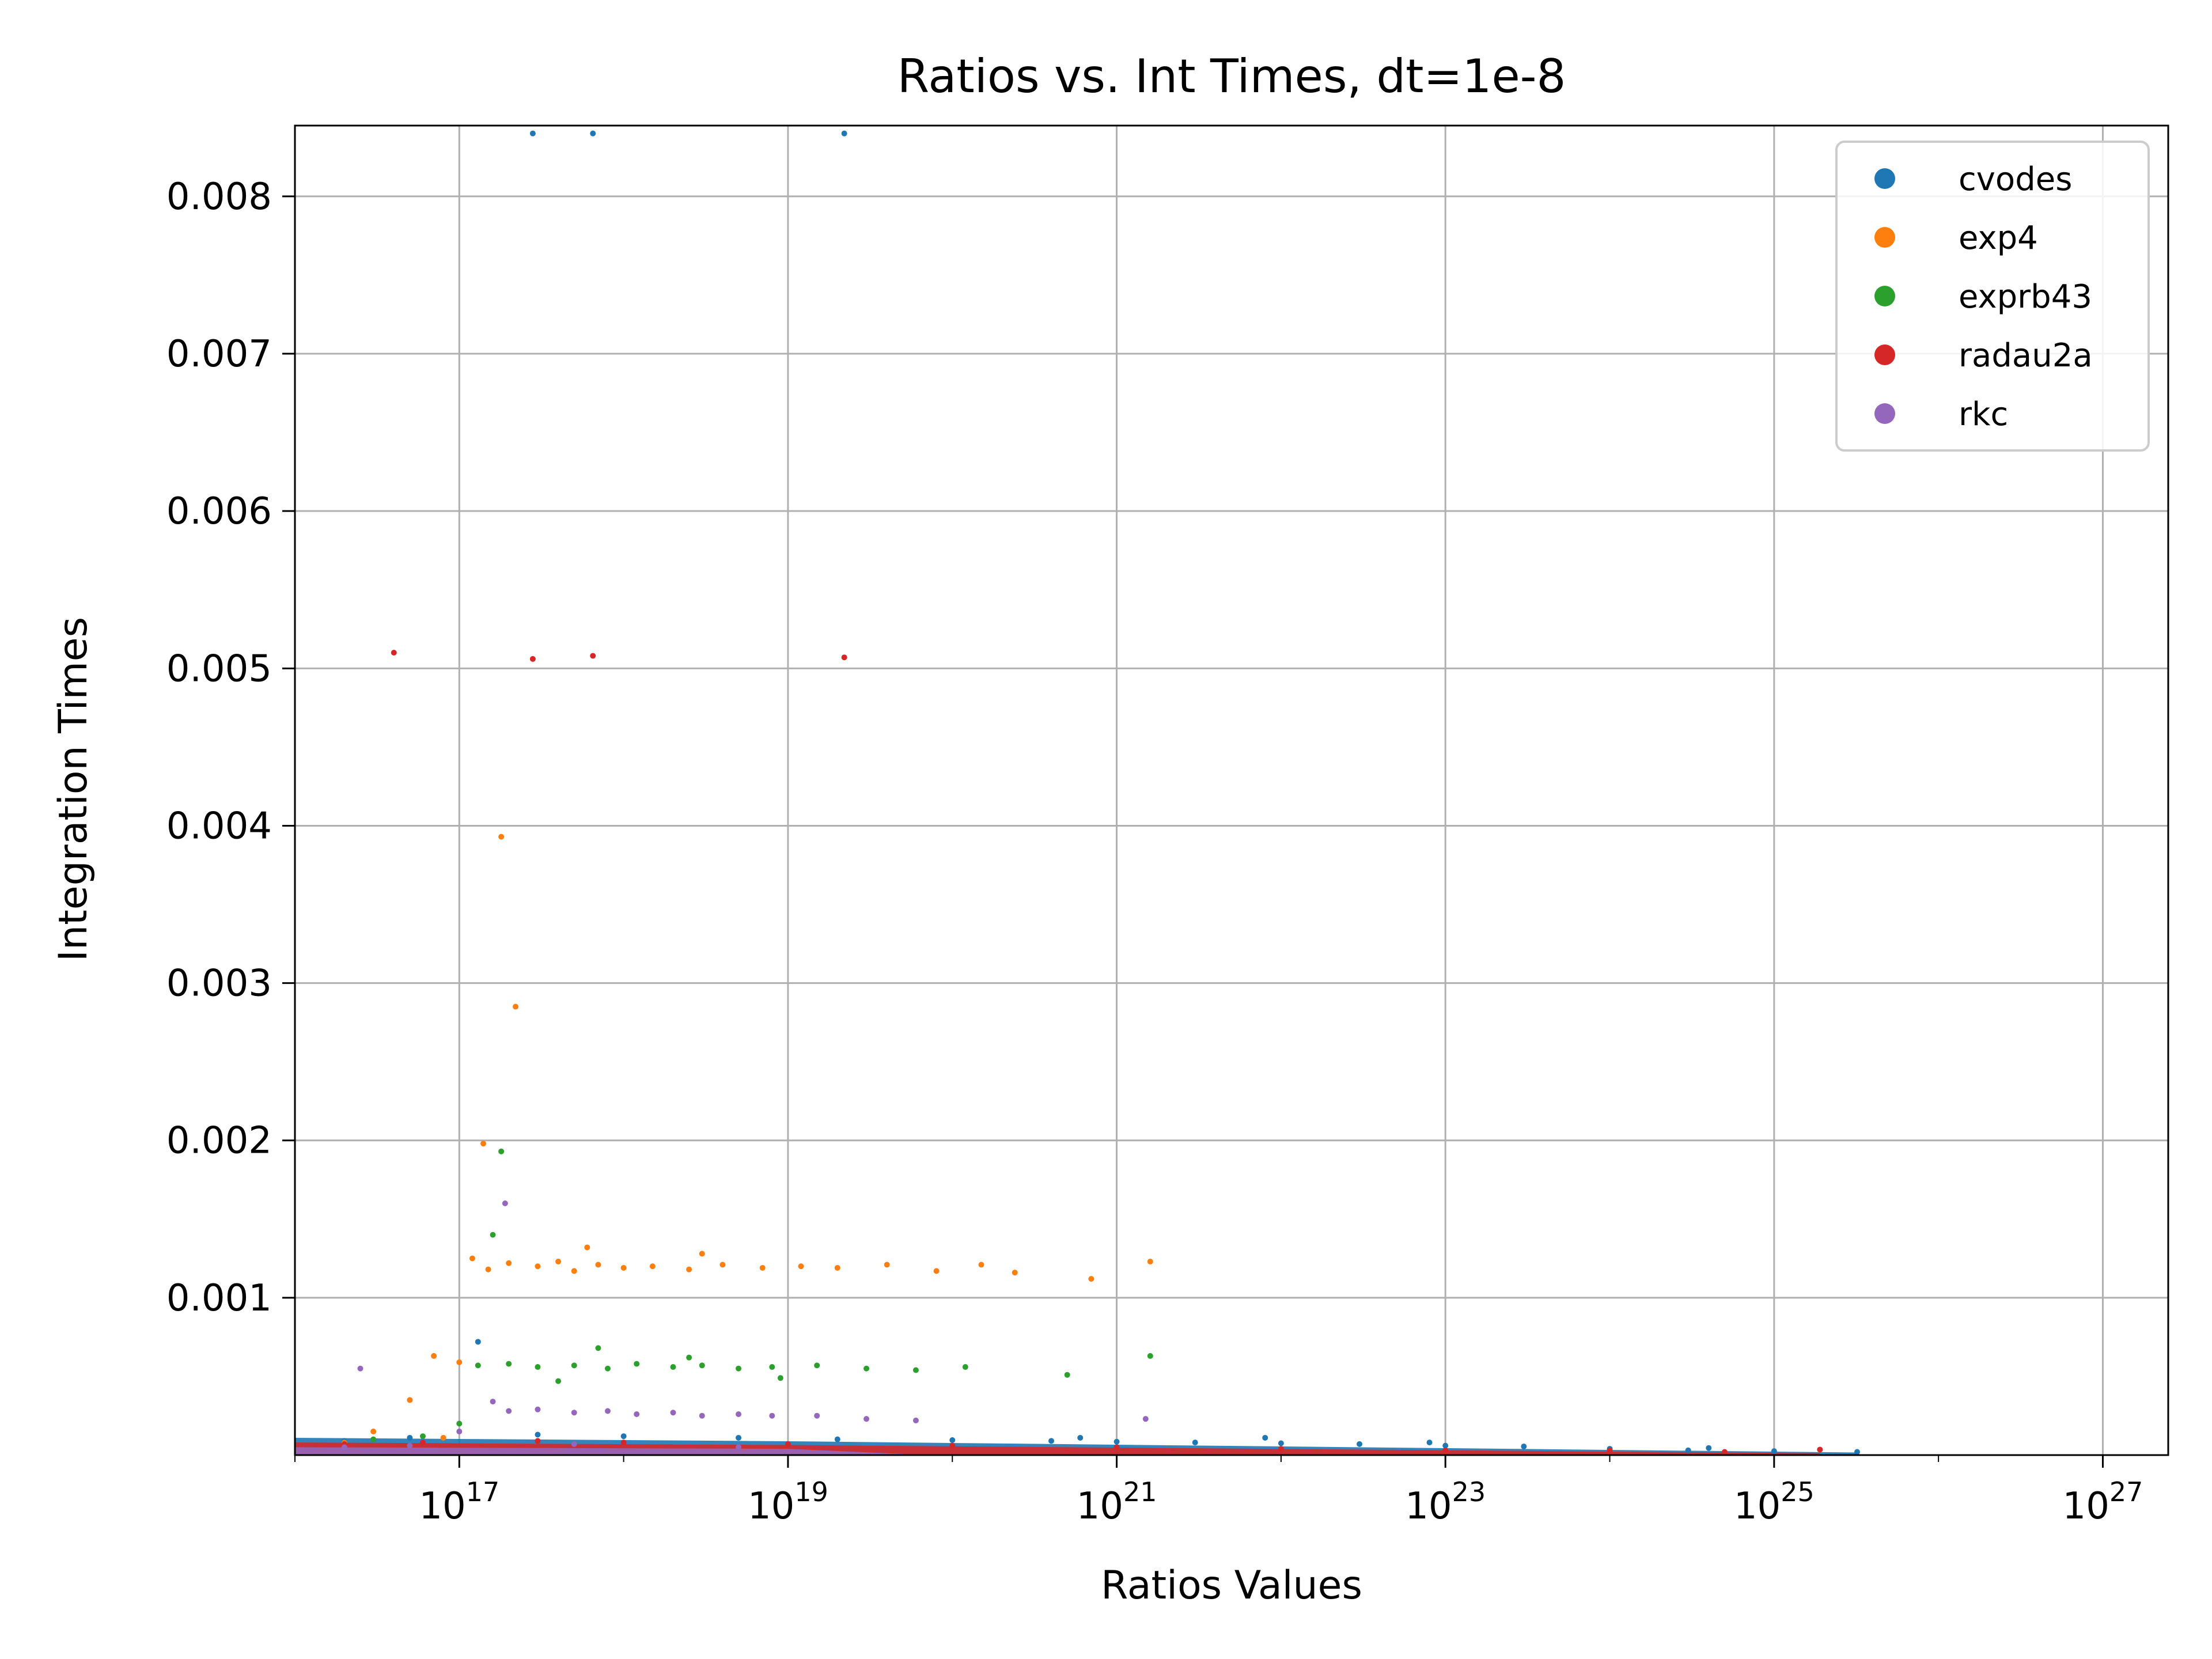 This screenshot has height=1659, width=2212. Describe the element at coordinates (1998, 238) in the screenshot. I see `legend-label-exp4: exp4` at that location.